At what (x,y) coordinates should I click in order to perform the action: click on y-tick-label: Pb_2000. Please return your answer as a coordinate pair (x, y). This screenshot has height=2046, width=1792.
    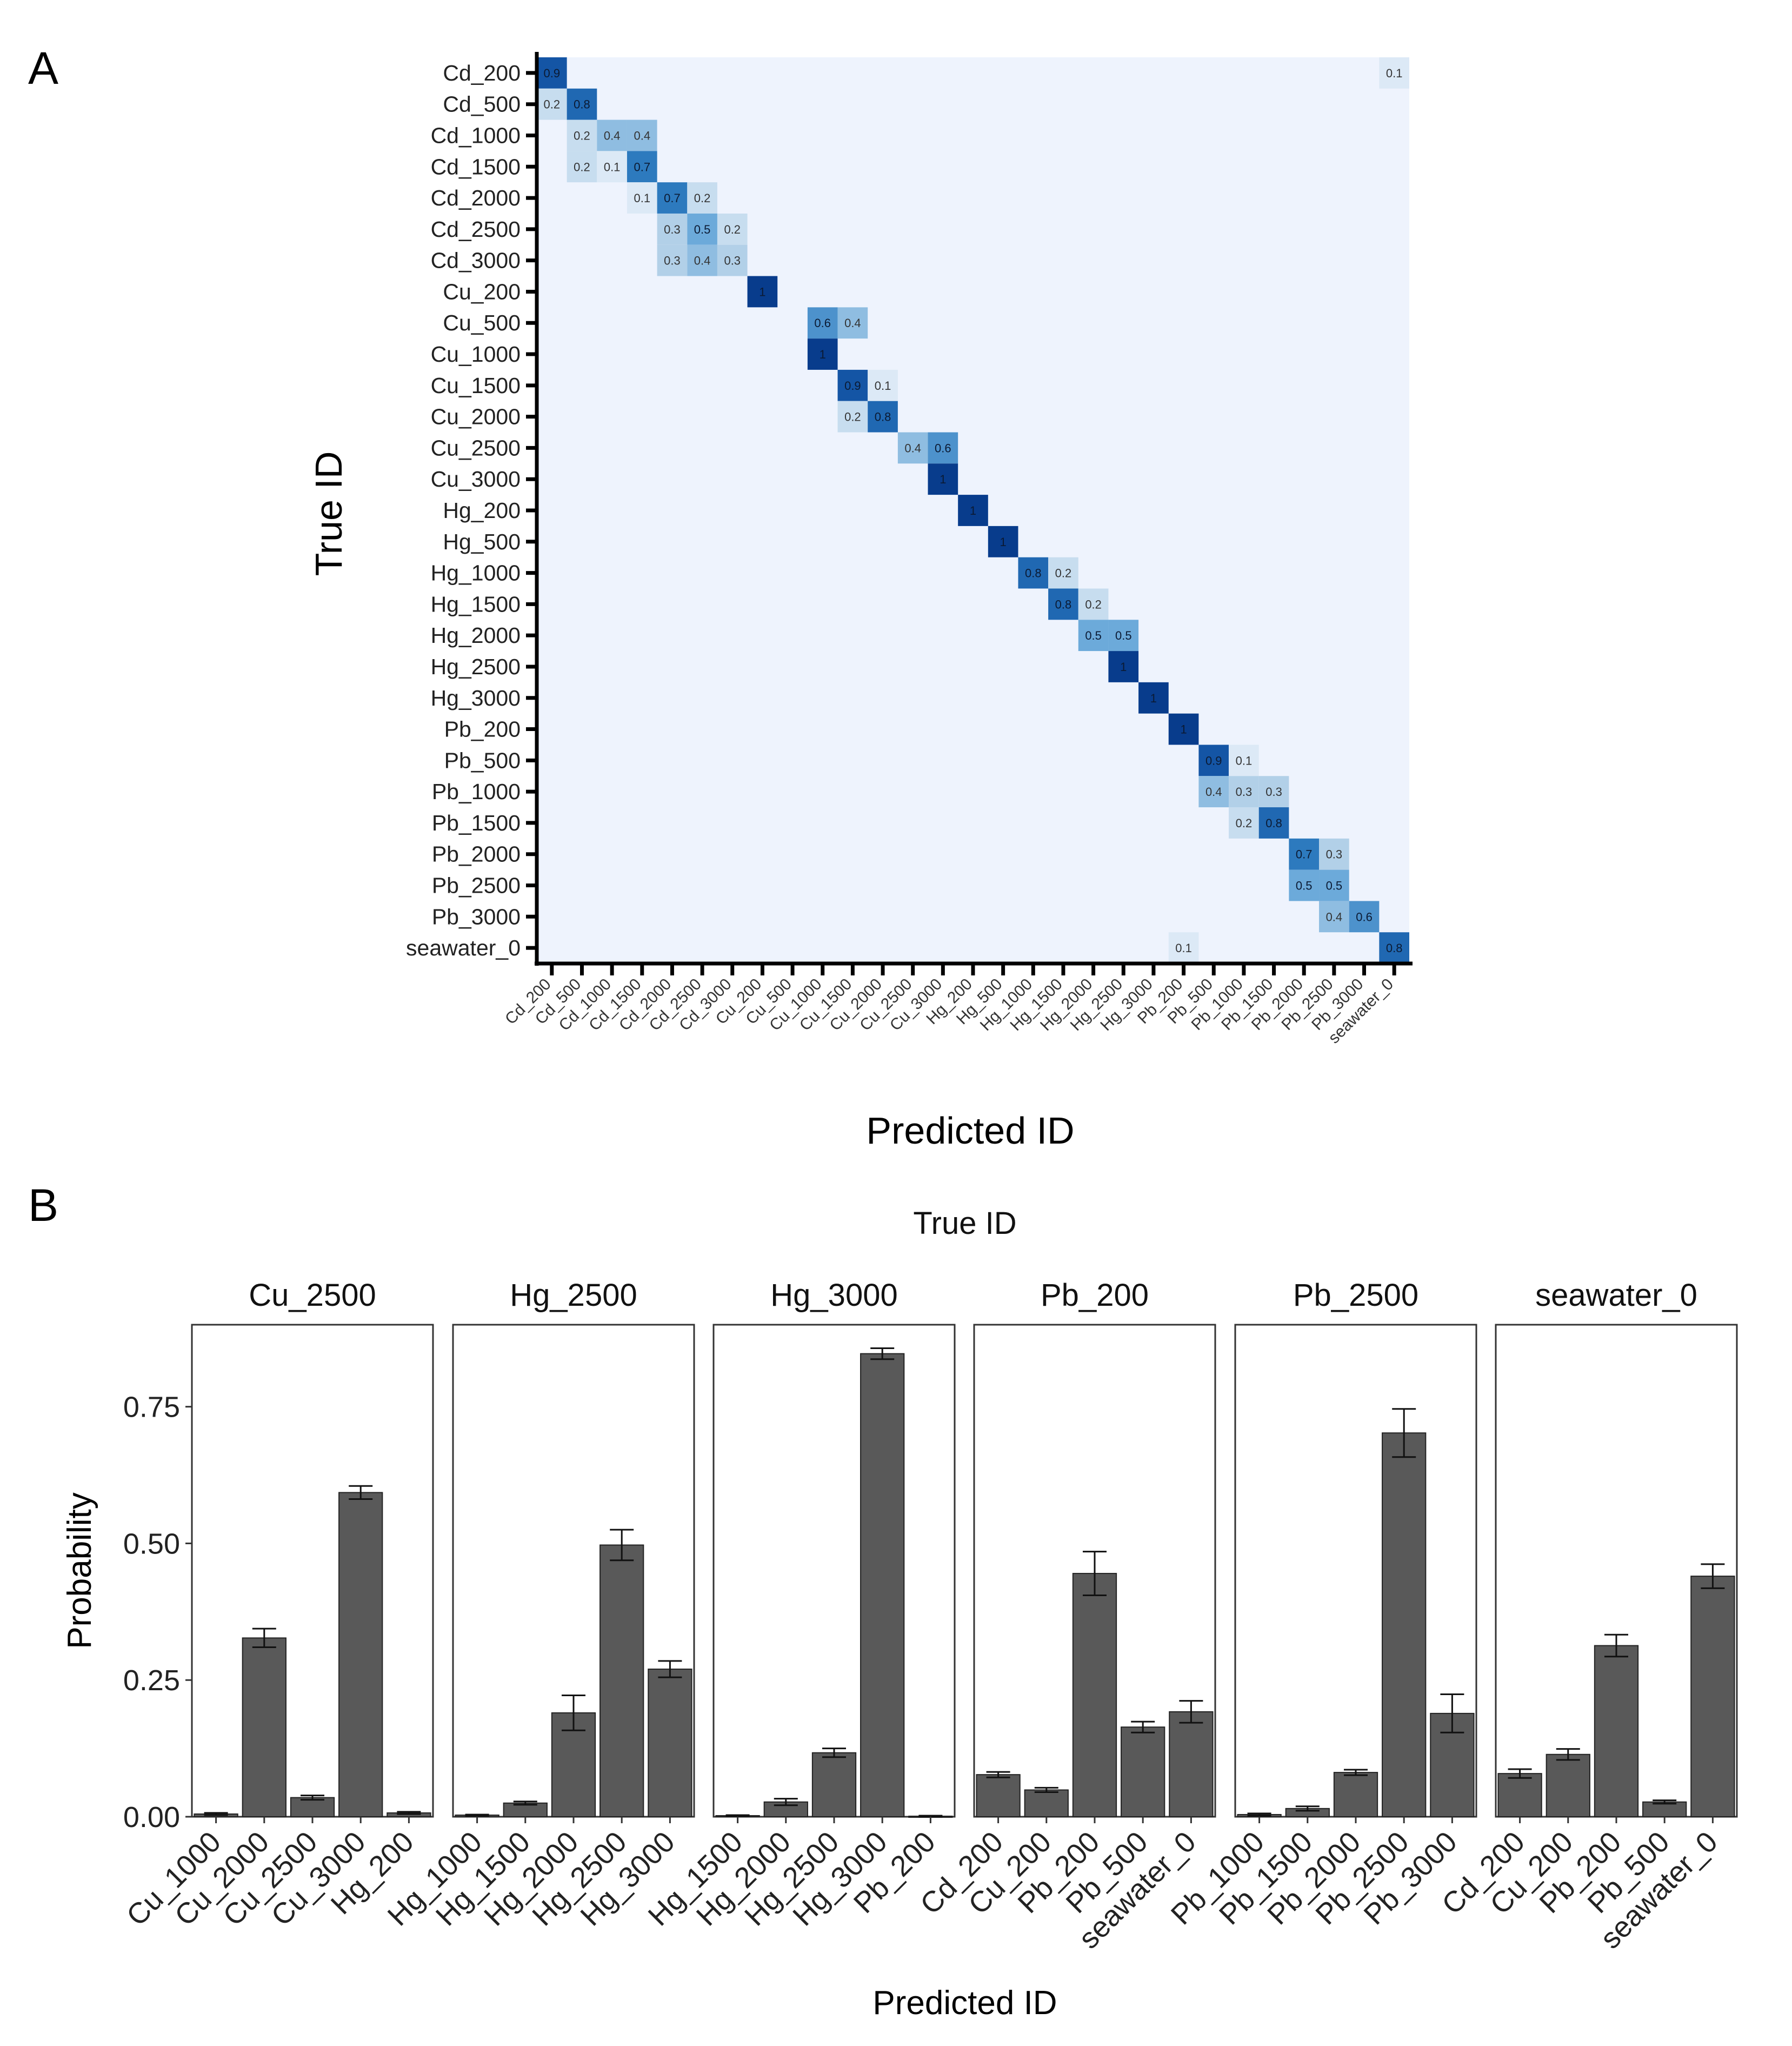
    Looking at the image, I should click on (476, 854).